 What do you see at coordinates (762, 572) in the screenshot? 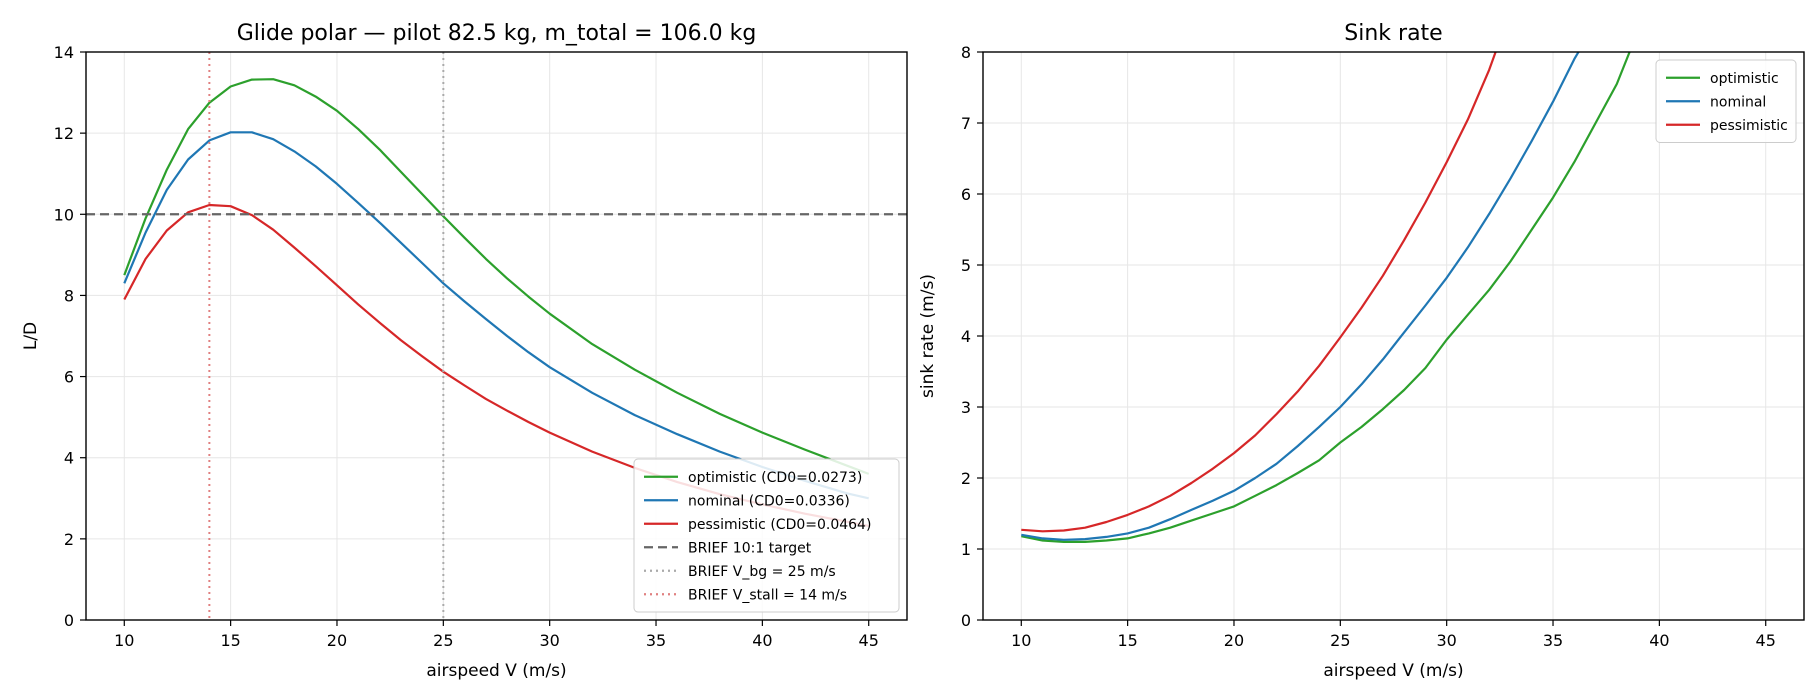
I see `legend-entry: BRIEF V_bg = 25 m/s` at bounding box center [762, 572].